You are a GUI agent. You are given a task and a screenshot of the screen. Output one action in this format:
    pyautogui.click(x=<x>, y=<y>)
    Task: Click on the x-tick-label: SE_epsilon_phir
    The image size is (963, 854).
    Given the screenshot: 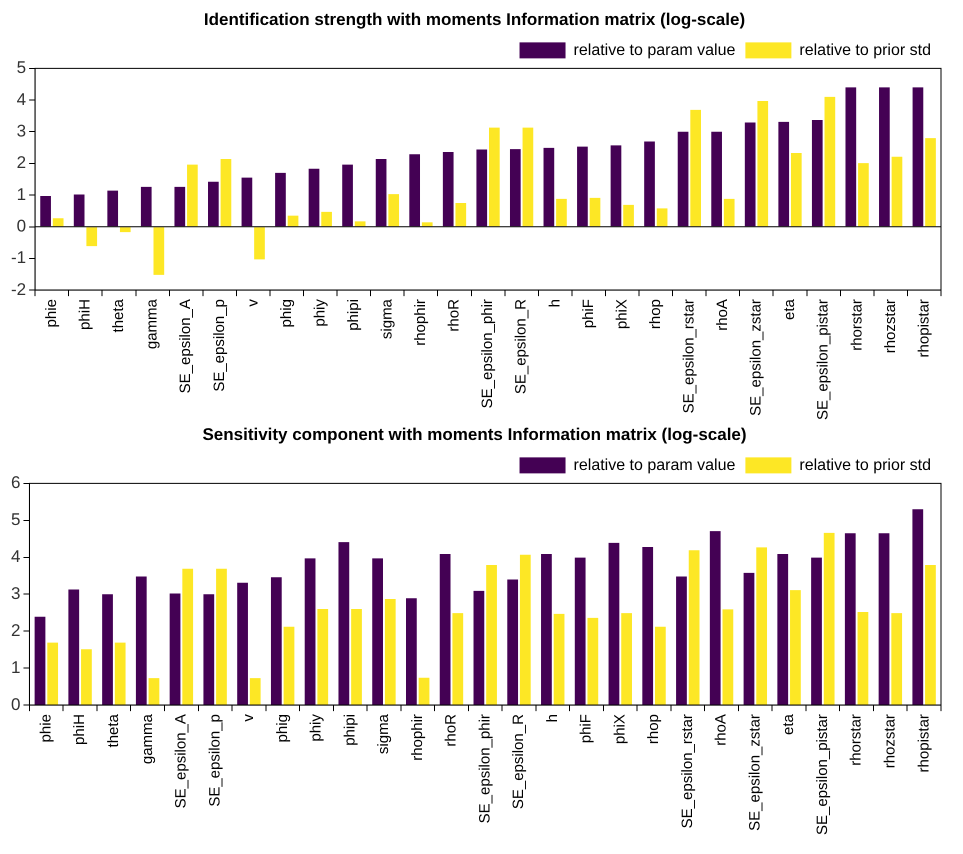 What is the action you would take?
    pyautogui.click(x=485, y=769)
    